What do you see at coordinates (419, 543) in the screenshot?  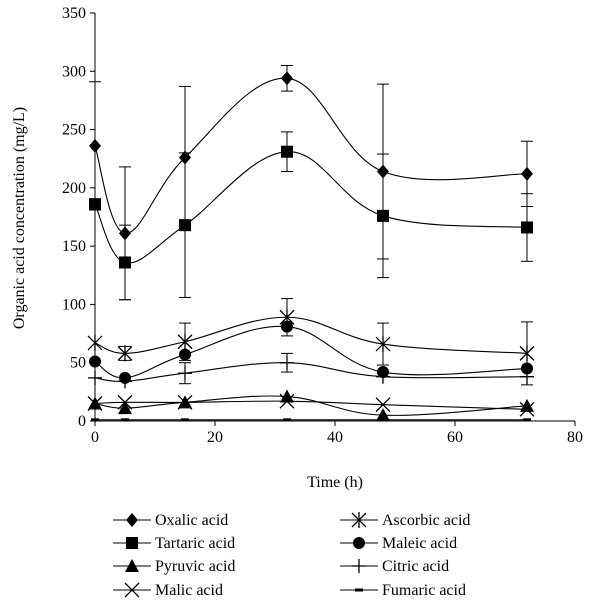 I see `legend-label: Maleic acid` at bounding box center [419, 543].